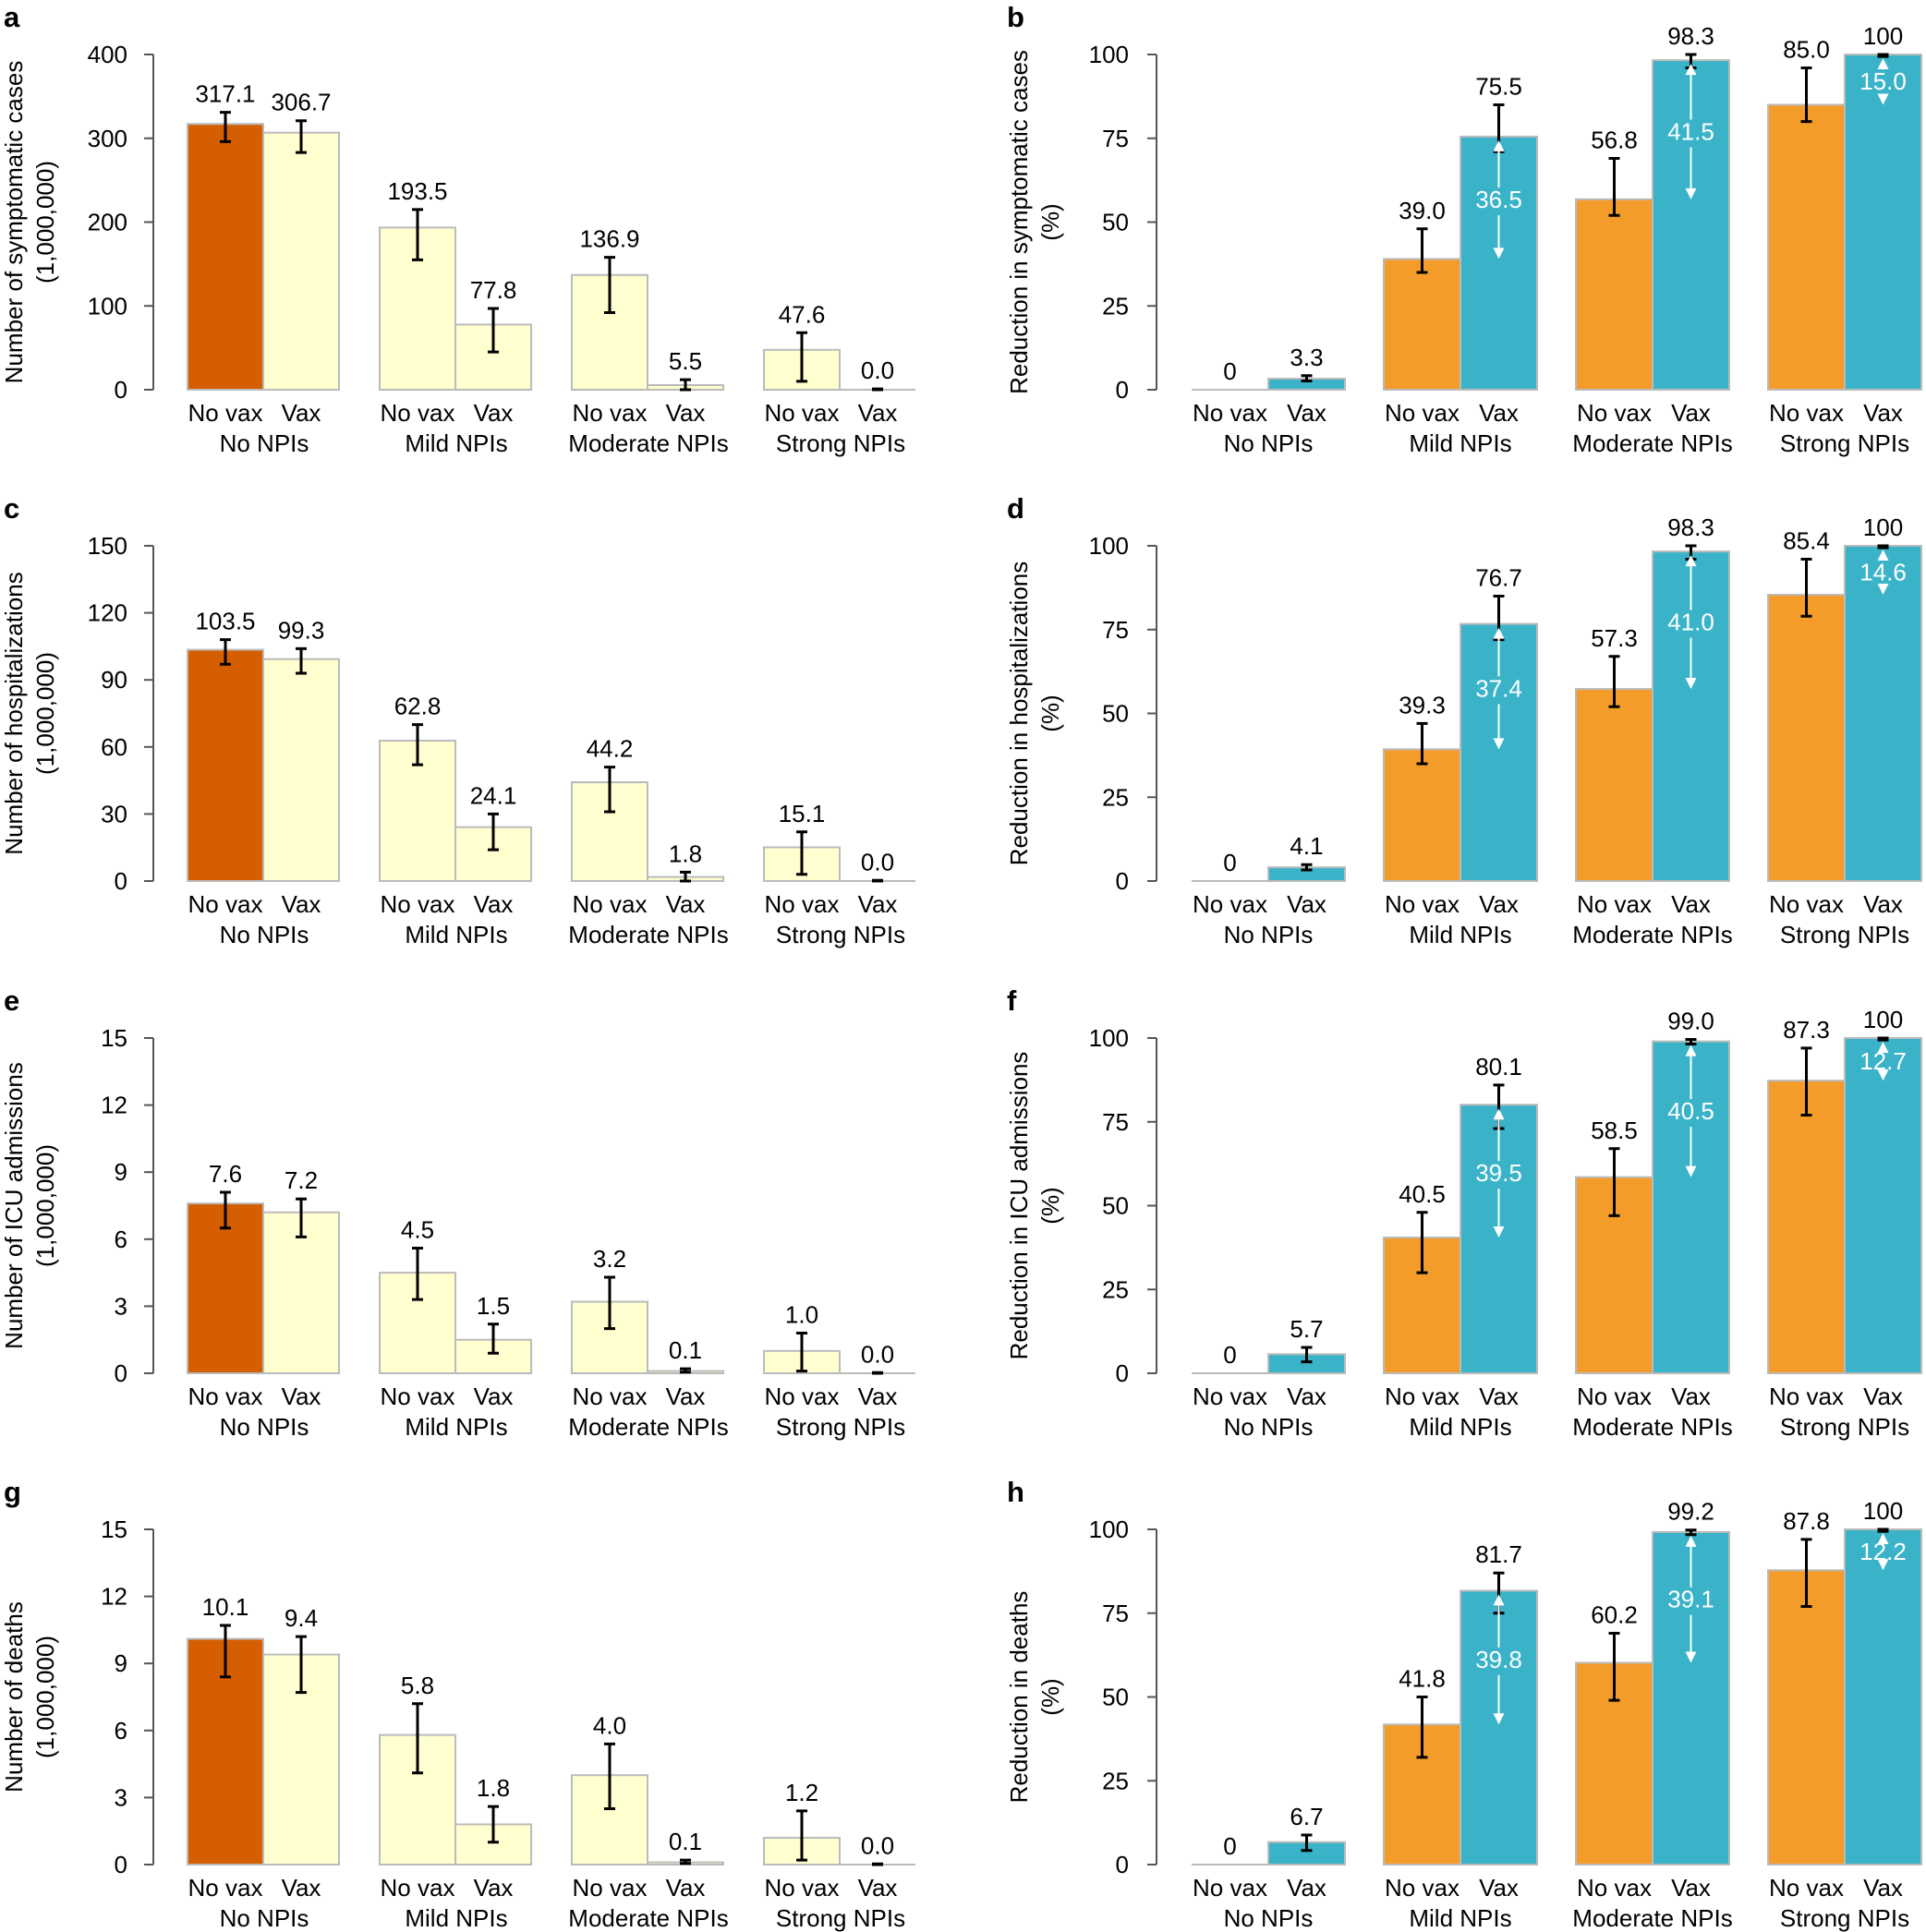 The height and width of the screenshot is (1932, 1926). I want to click on data-label: 6.7, so click(1306, 1816).